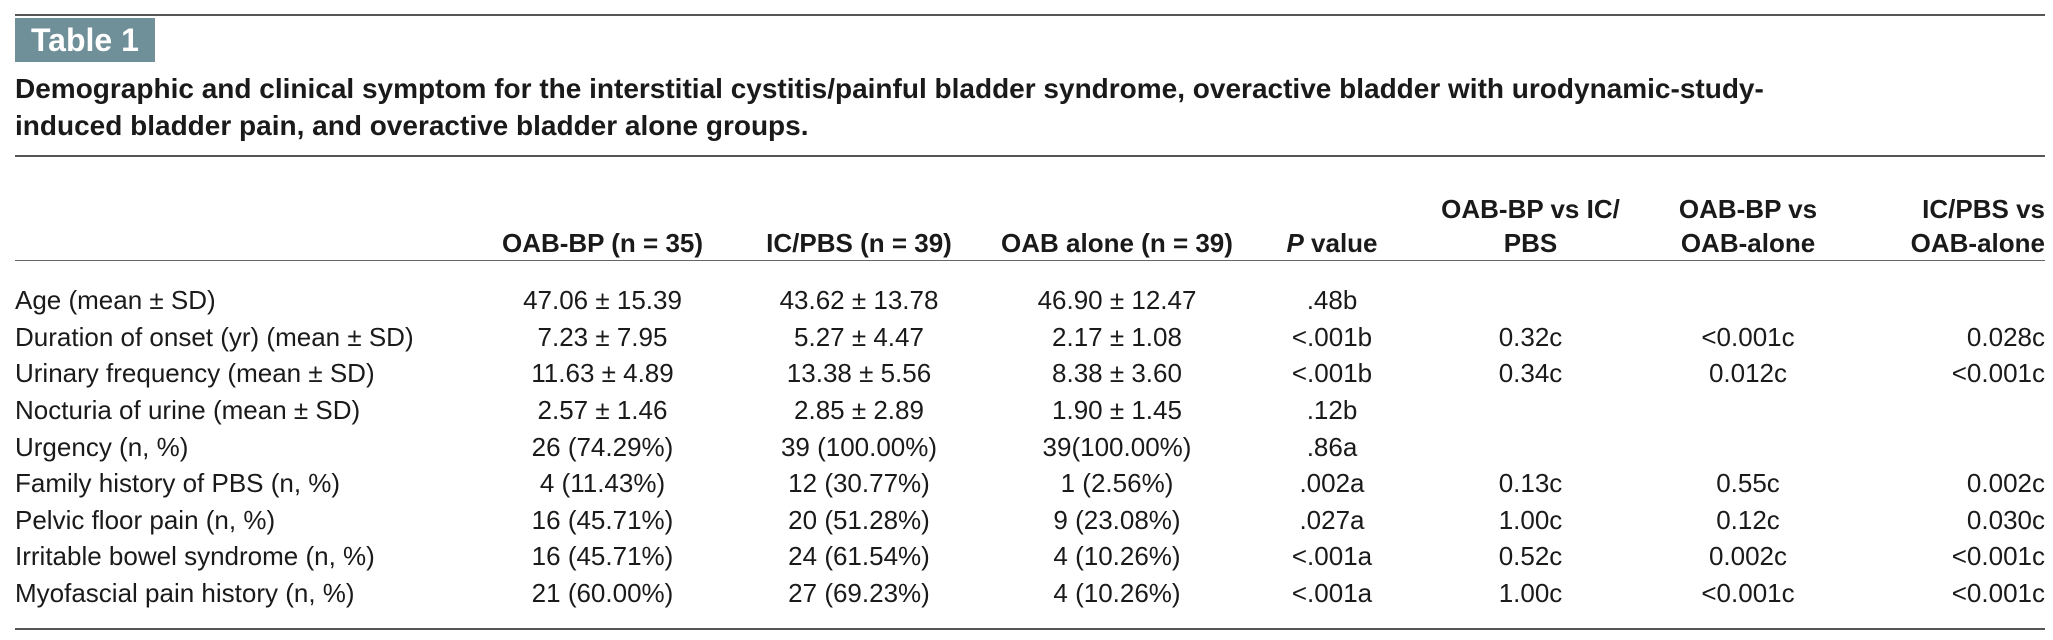 The width and height of the screenshot is (2053, 640). Describe the element at coordinates (1030, 629) in the screenshot. I see `bottom-rule` at that location.